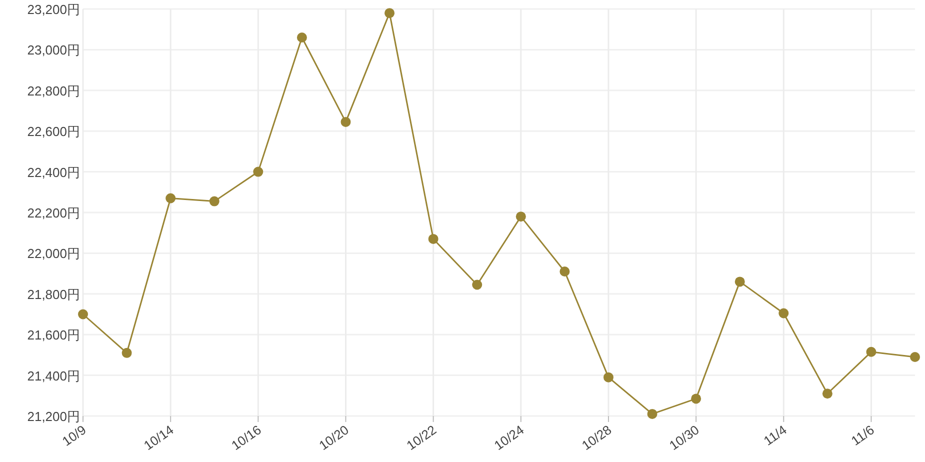  What do you see at coordinates (53, 9) in the screenshot?
I see `y-tick-label: 23,200円` at bounding box center [53, 9].